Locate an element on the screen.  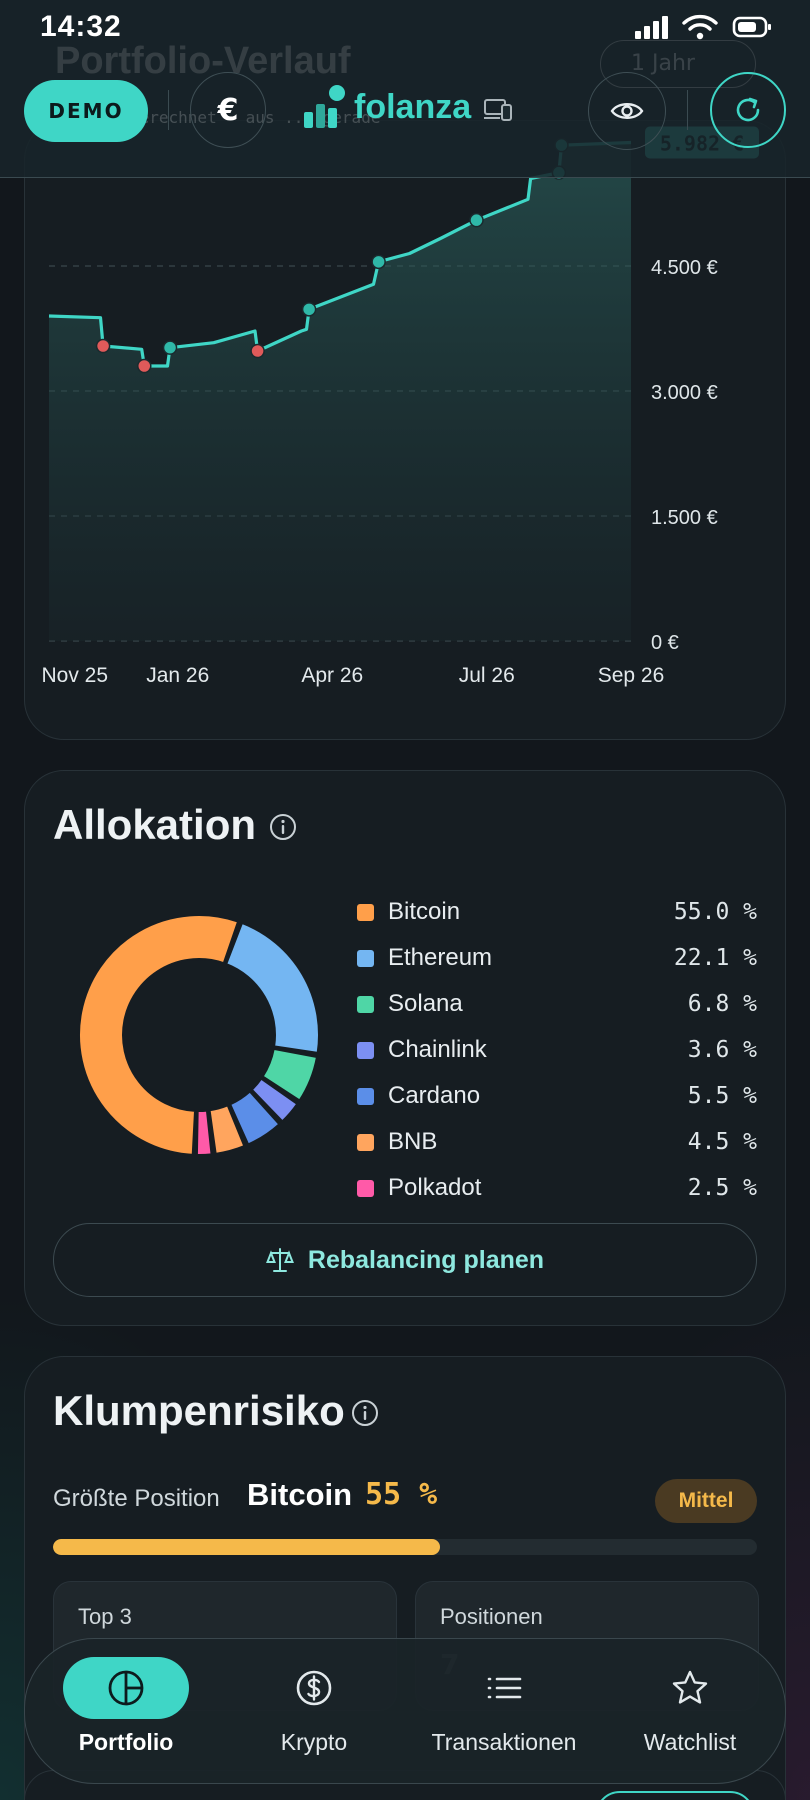
refresh-icon is located at coordinates (748, 109).